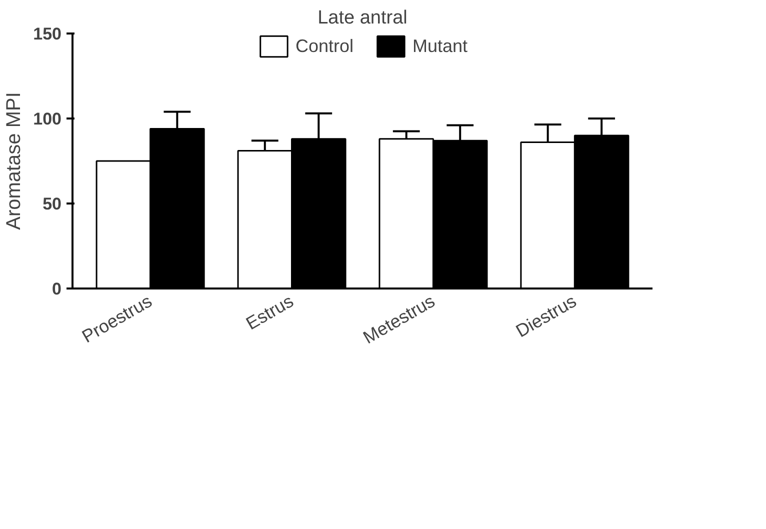 The image size is (766, 529). What do you see at coordinates (52, 204) in the screenshot?
I see `y-tick-label: 50` at bounding box center [52, 204].